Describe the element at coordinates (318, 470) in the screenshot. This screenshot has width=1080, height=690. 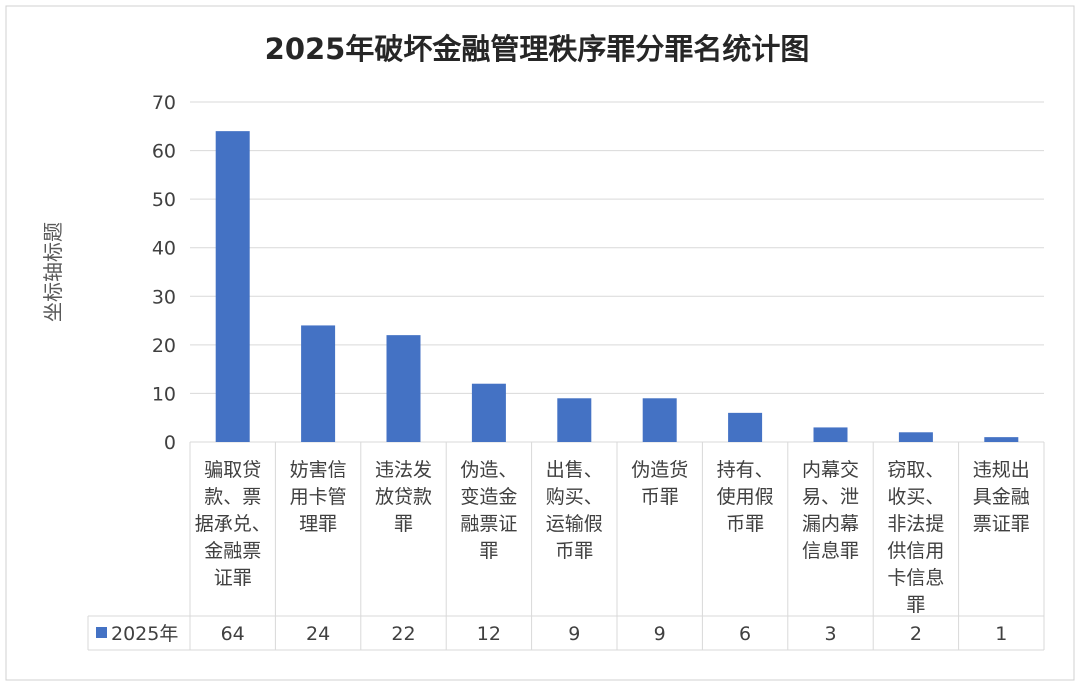
I see `category-label: 妨害信` at that location.